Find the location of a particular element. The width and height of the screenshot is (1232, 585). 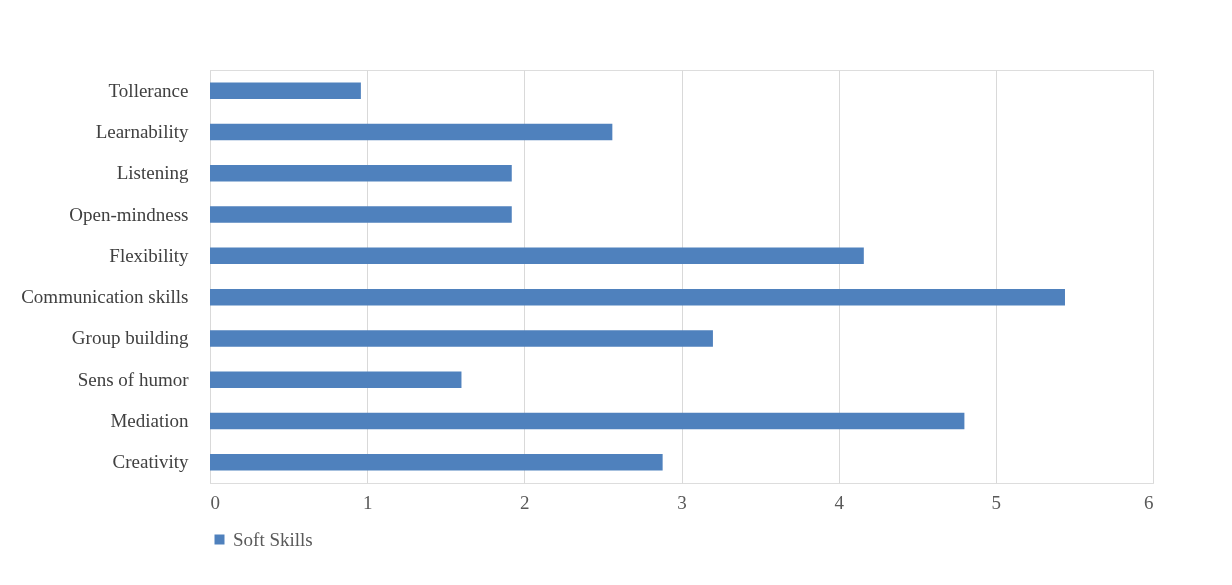

x-tick-label: 2 is located at coordinates (525, 502).